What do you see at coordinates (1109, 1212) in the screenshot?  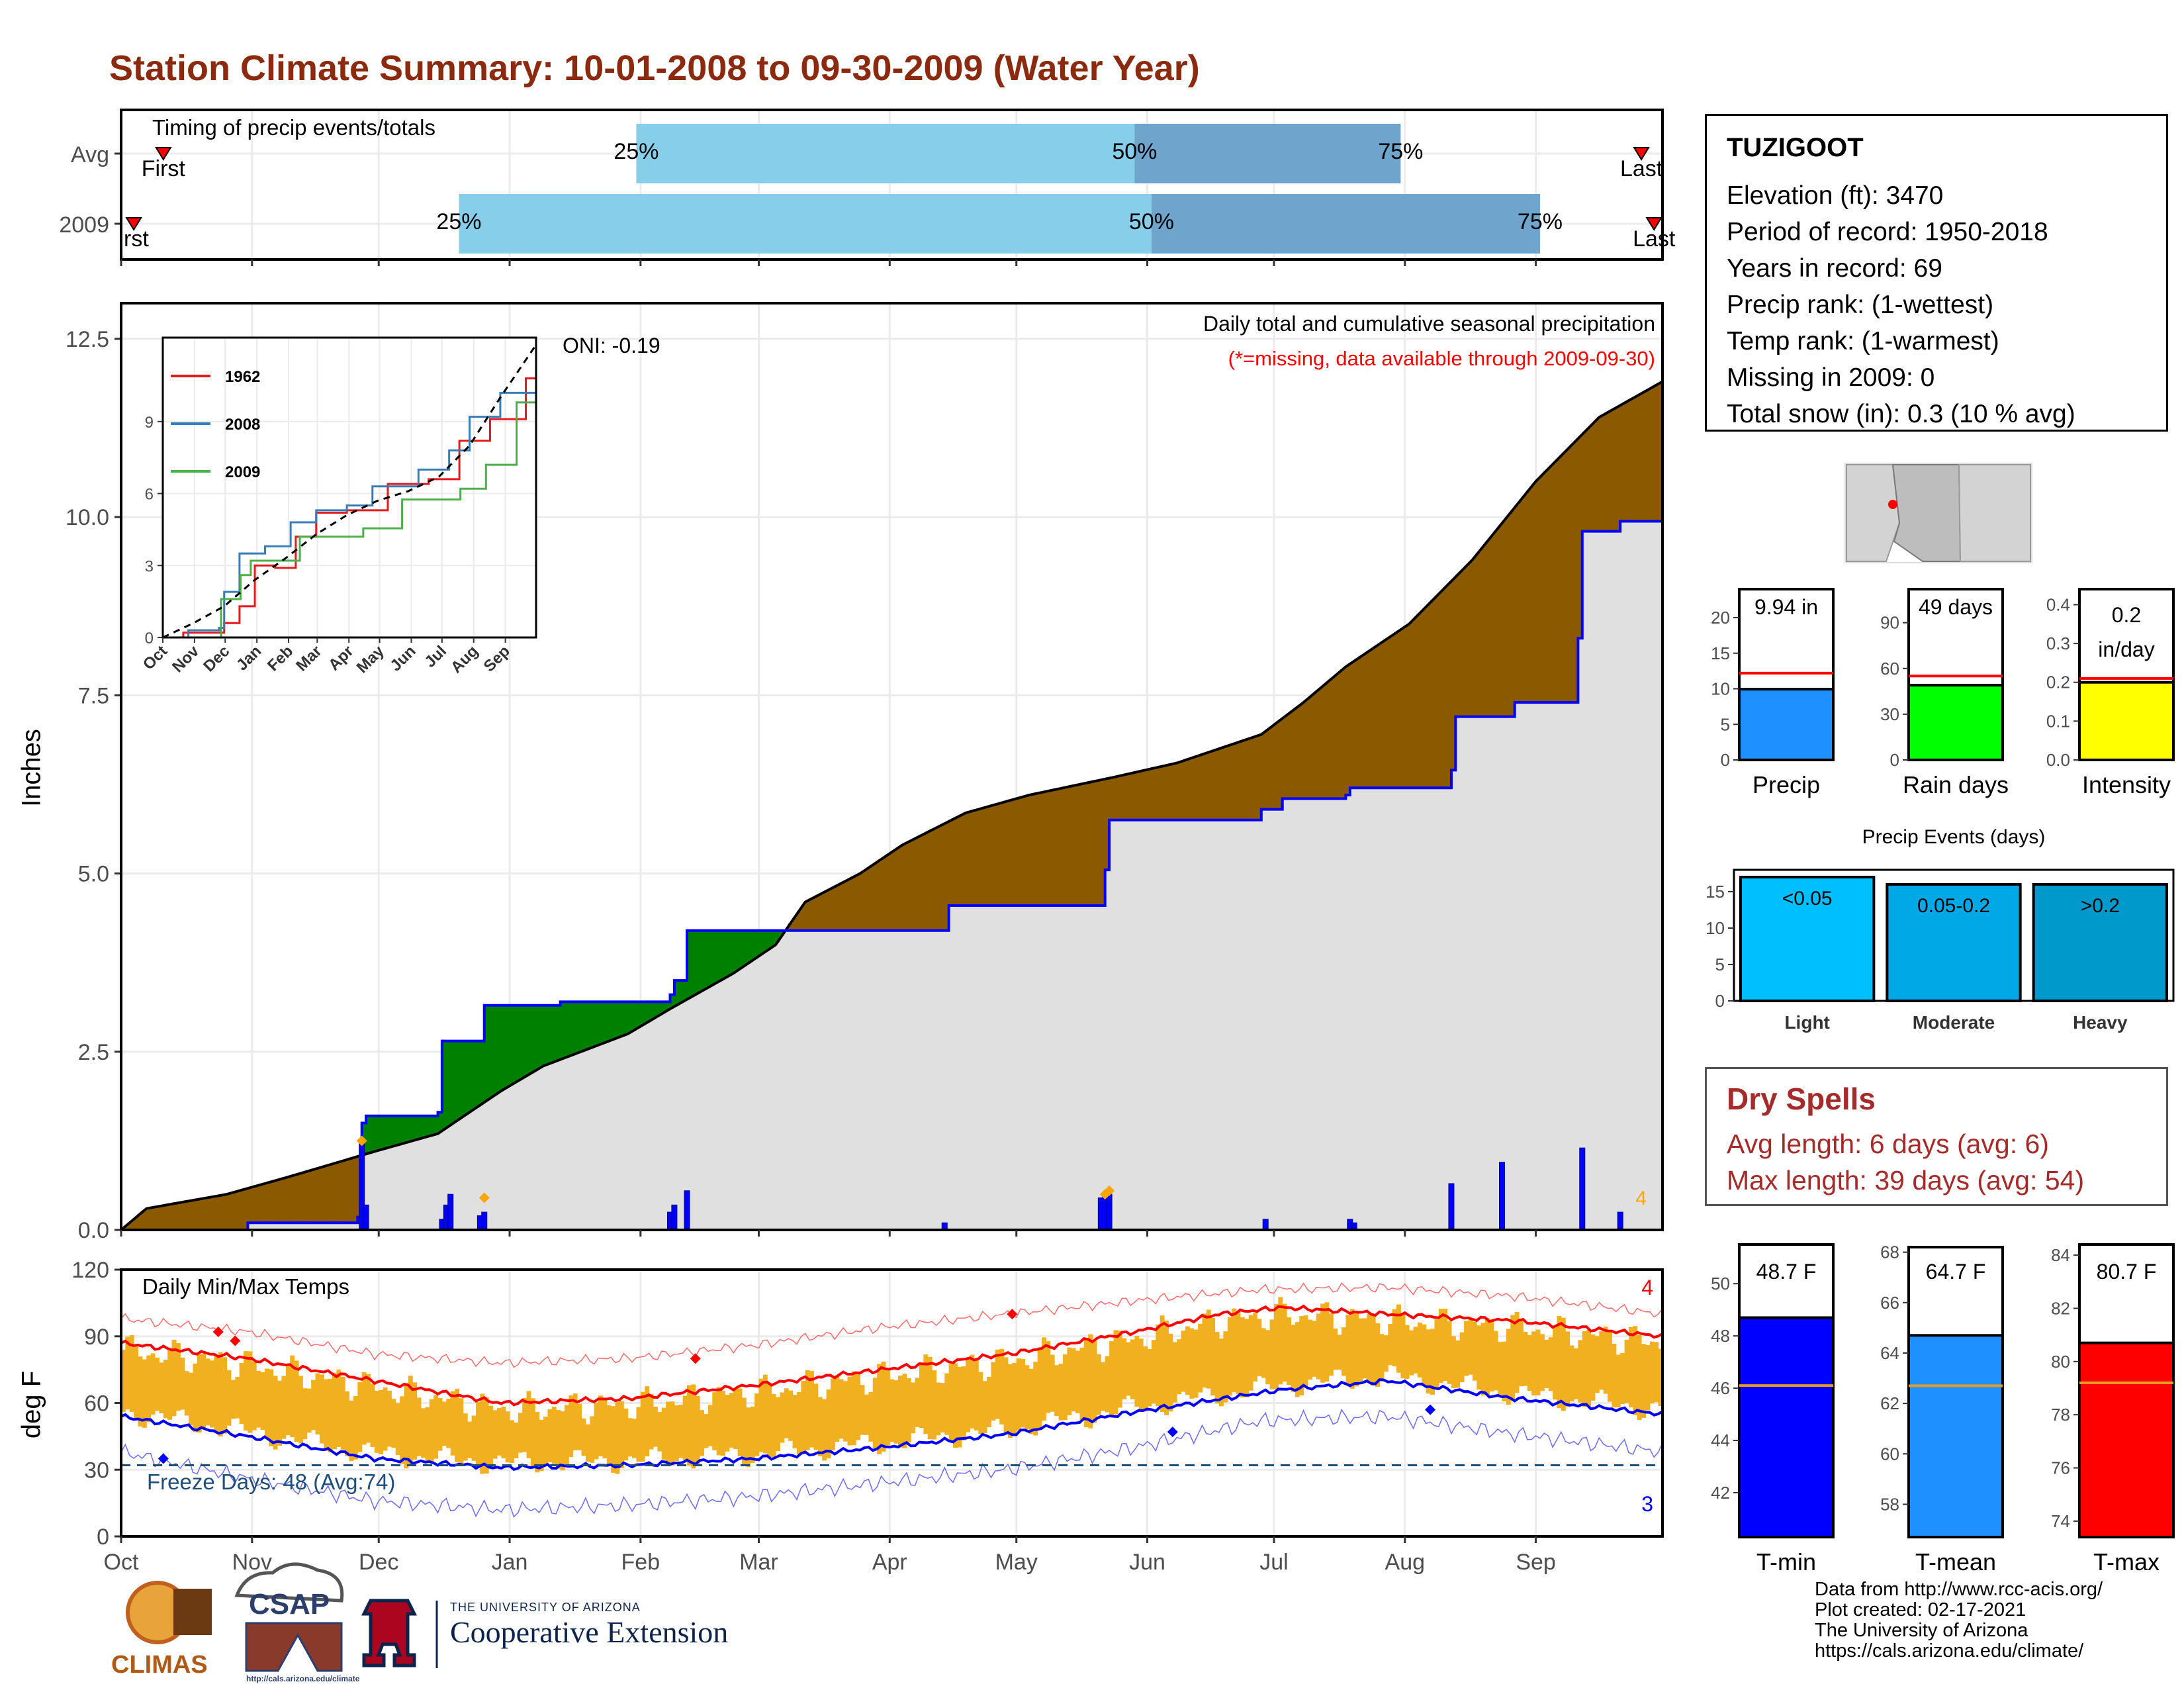 I see `precip-daily-bar` at bounding box center [1109, 1212].